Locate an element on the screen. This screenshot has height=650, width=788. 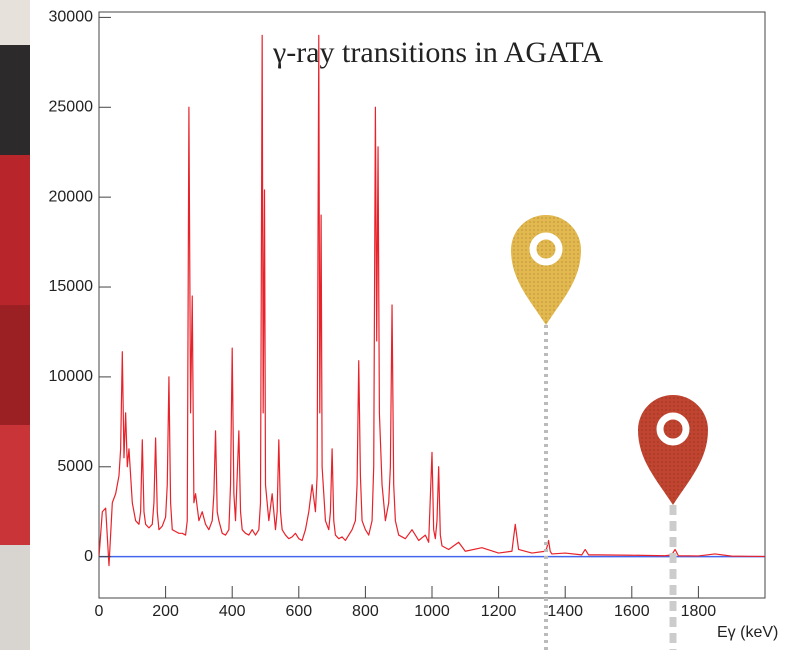
marker-yellow is located at coordinates (546, 432).